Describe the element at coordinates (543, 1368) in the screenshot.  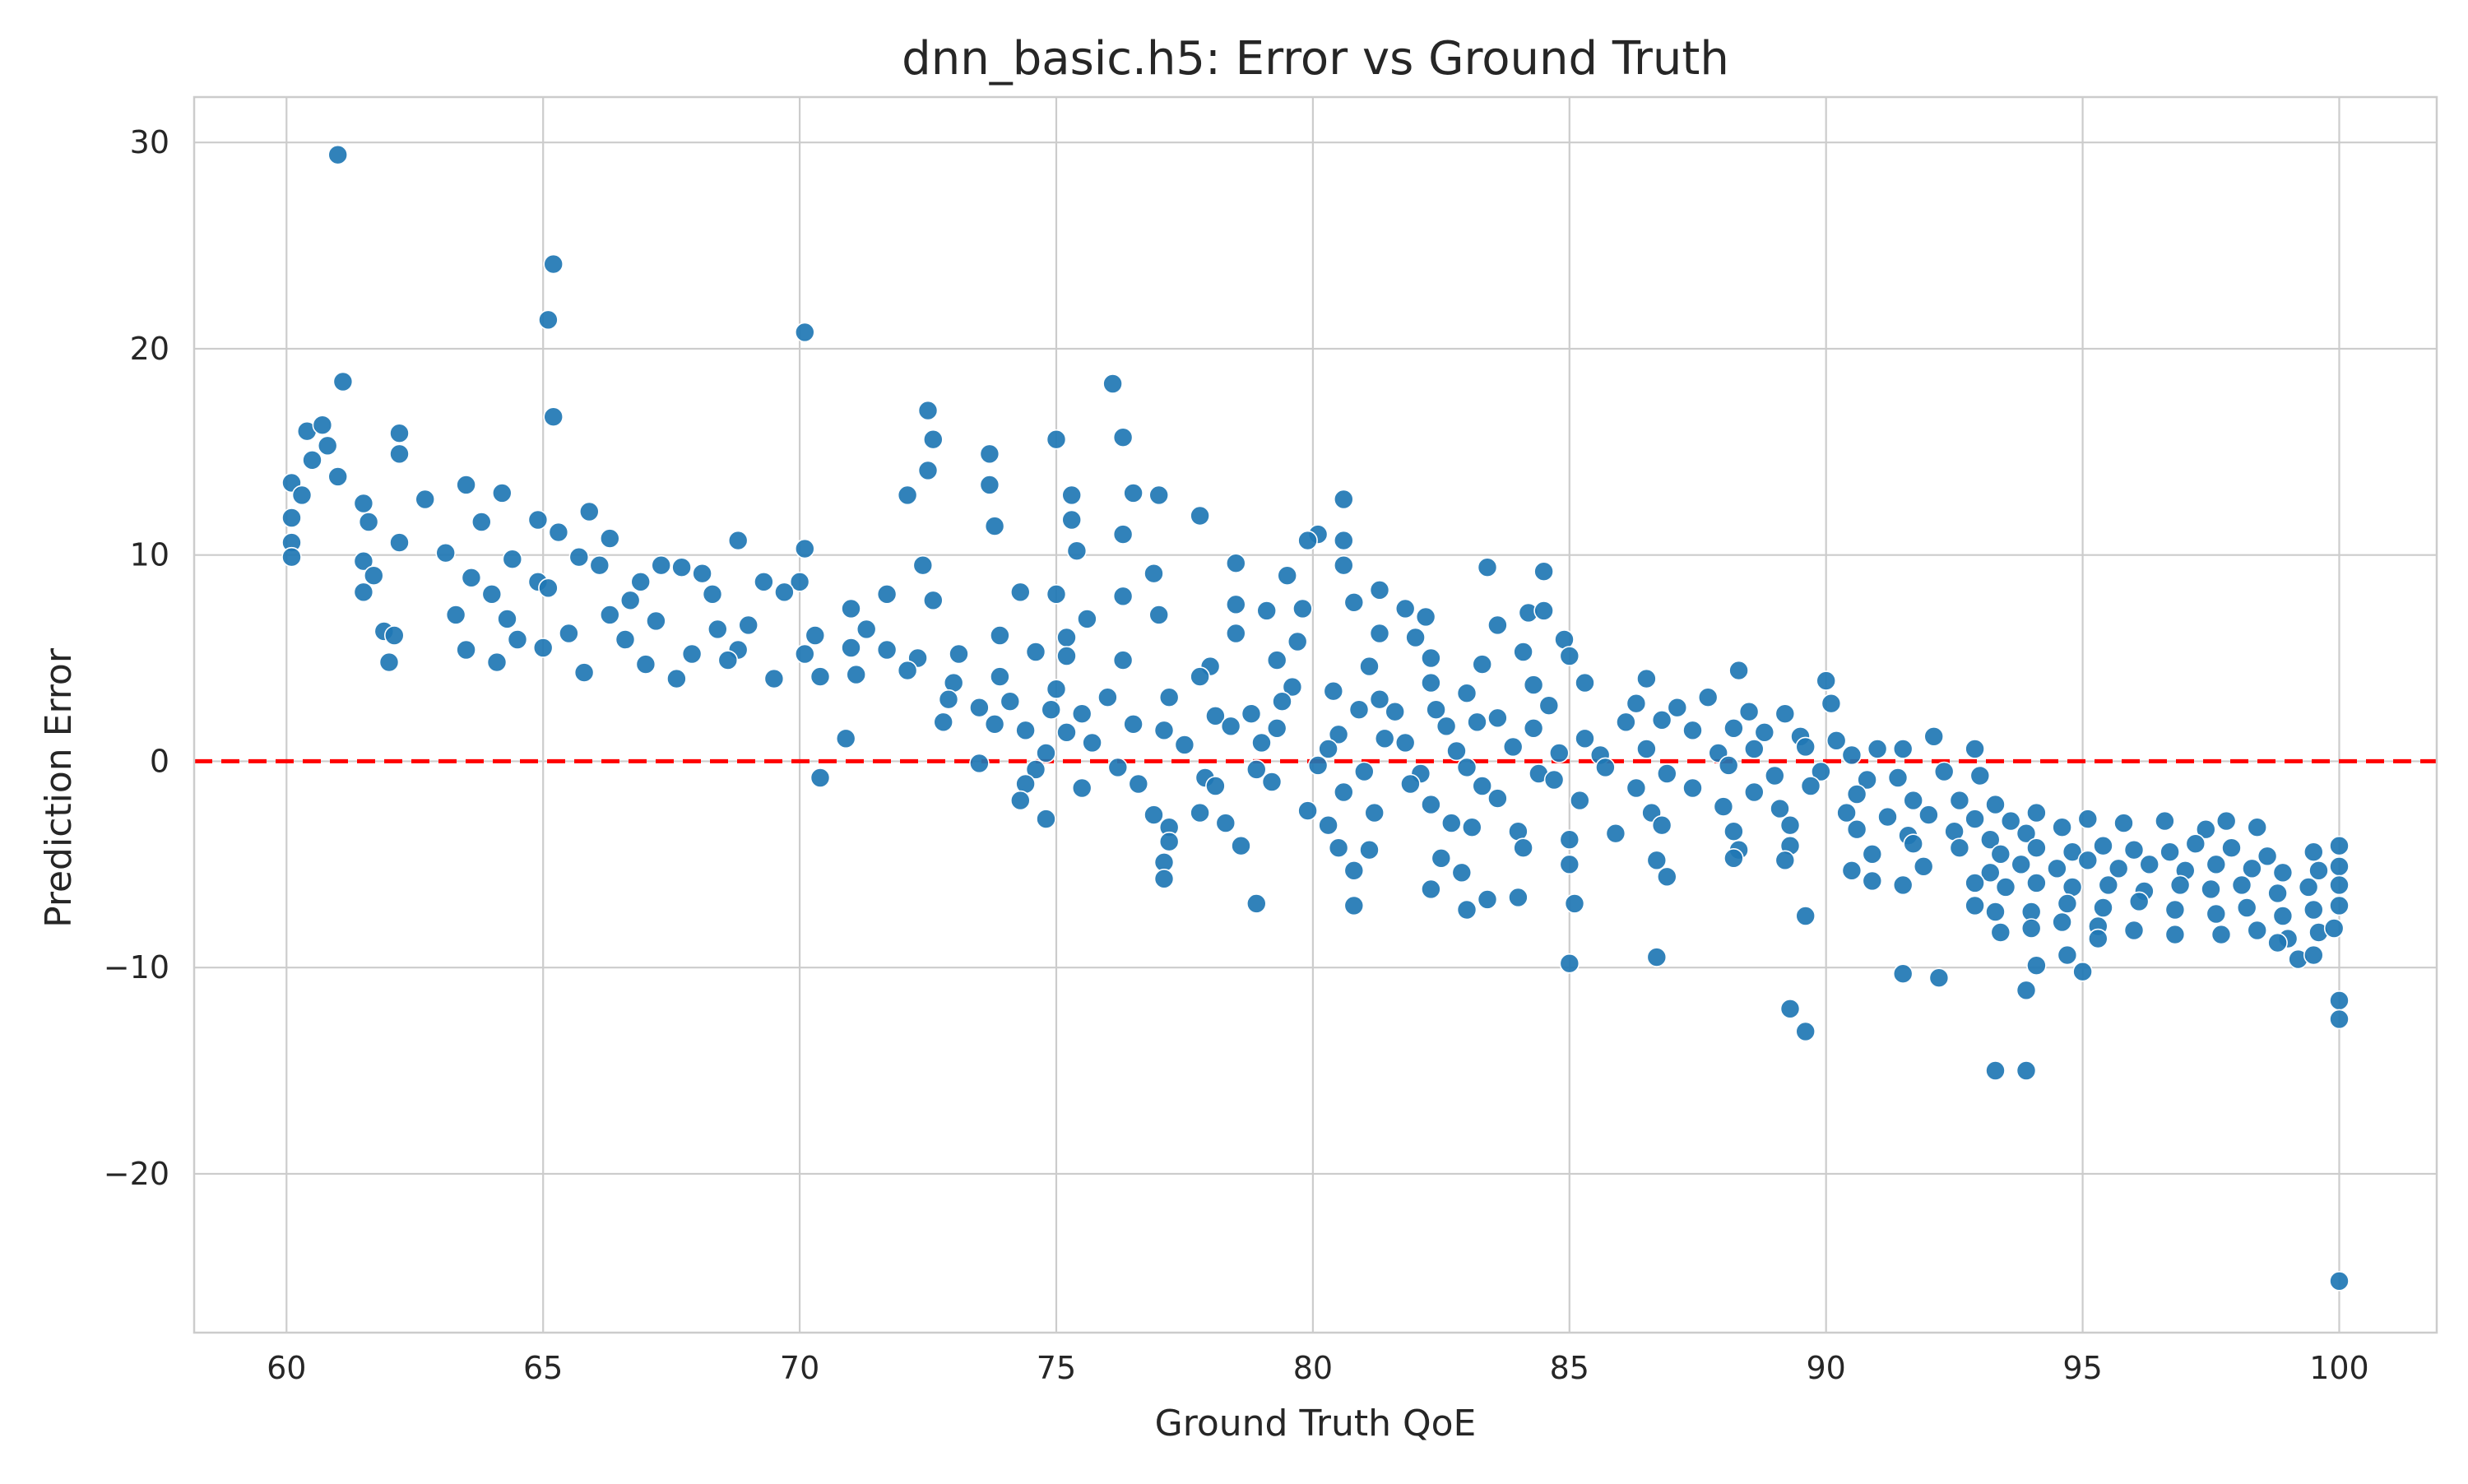
I see `x-tick-label: 65` at that location.